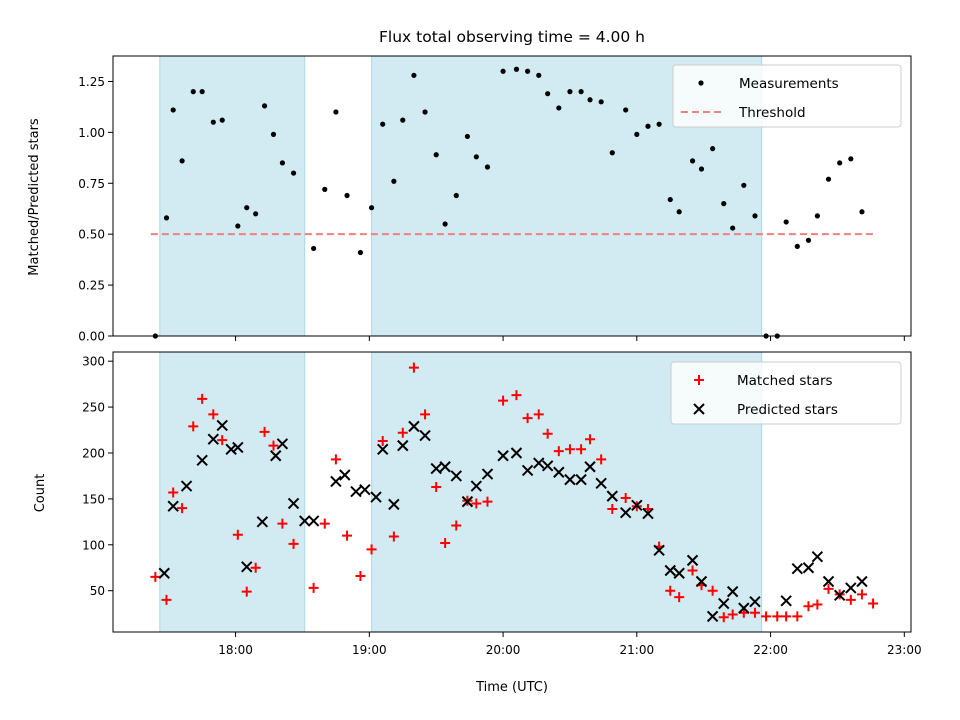  I want to click on legend-plus-marker, so click(699, 380).